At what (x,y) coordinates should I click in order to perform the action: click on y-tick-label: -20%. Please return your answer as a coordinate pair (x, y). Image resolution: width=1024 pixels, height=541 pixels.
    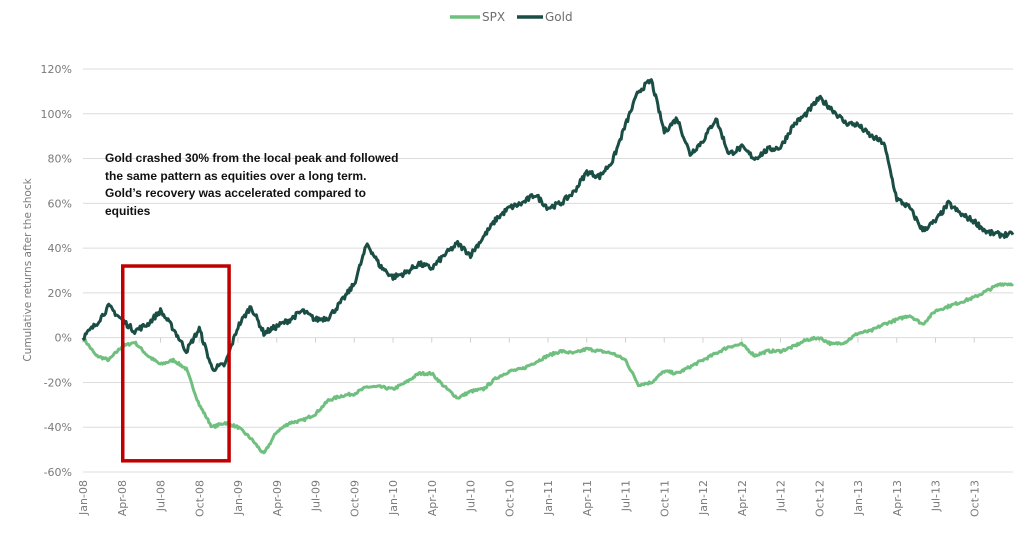
    Looking at the image, I should click on (58, 382).